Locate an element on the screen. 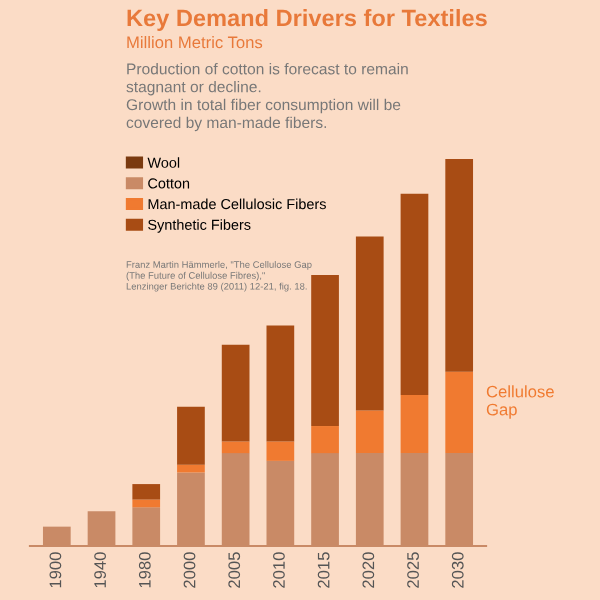 This screenshot has width=600, height=600. x-tick-label: 1900 is located at coordinates (55, 570).